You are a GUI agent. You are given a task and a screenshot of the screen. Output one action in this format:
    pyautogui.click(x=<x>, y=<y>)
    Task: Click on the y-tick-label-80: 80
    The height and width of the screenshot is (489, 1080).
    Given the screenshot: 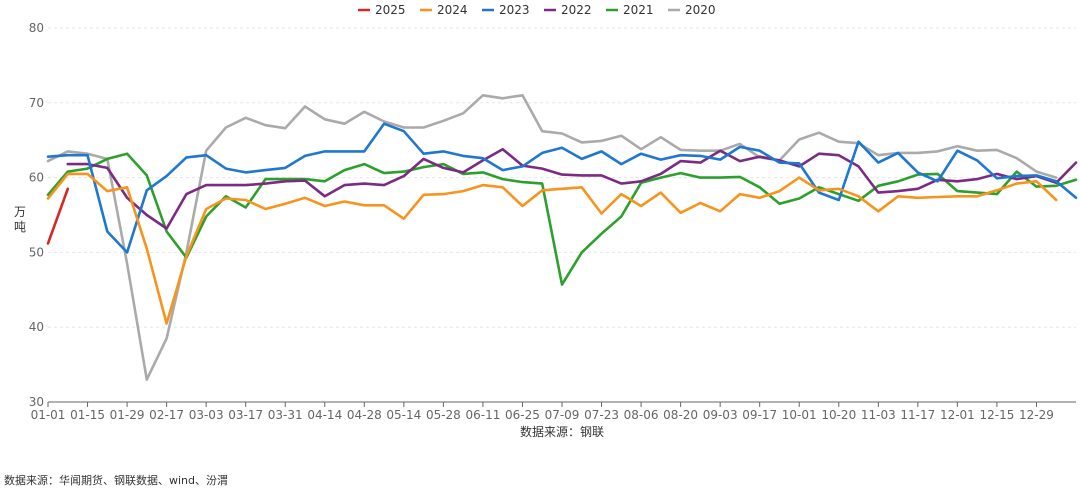 What is the action you would take?
    pyautogui.click(x=36, y=28)
    